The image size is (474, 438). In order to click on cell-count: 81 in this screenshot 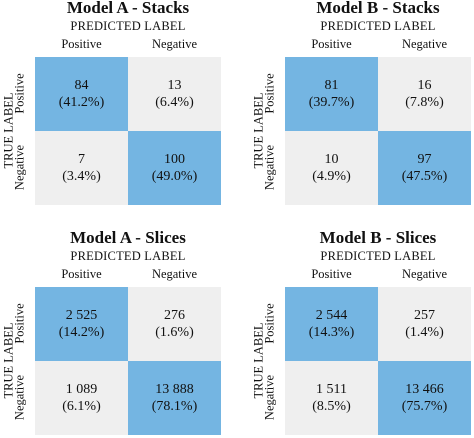, I will do `click(331, 85)`.